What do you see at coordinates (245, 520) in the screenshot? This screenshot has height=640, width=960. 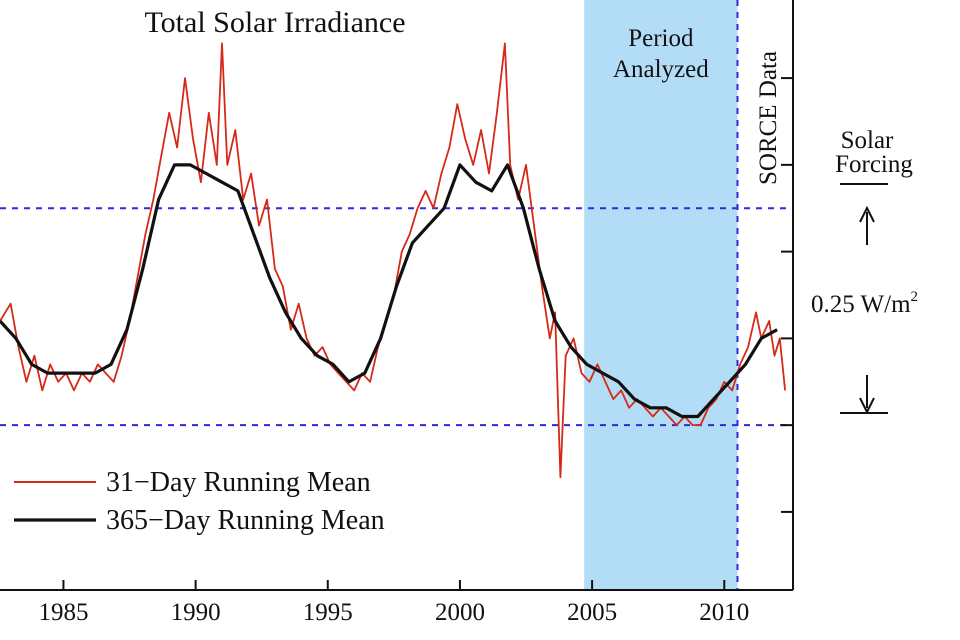 I see `legend-label-365-day: 365−Day Running Mean` at bounding box center [245, 520].